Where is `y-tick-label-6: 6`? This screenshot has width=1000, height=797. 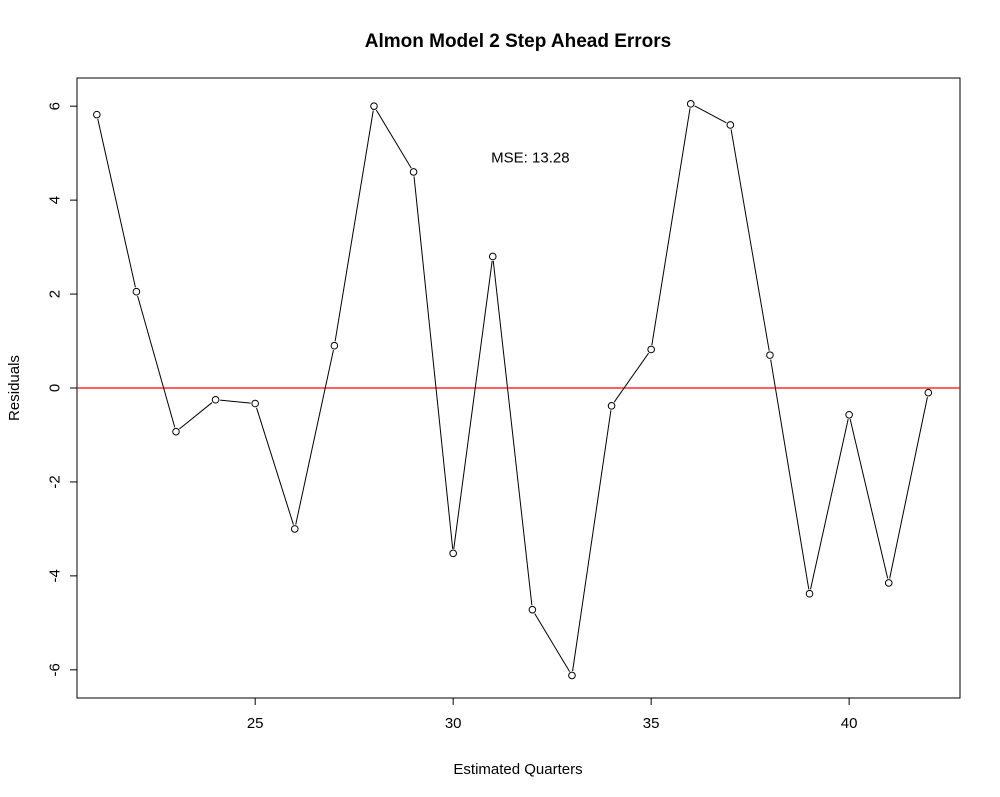 y-tick-label-6: 6 is located at coordinates (55, 106).